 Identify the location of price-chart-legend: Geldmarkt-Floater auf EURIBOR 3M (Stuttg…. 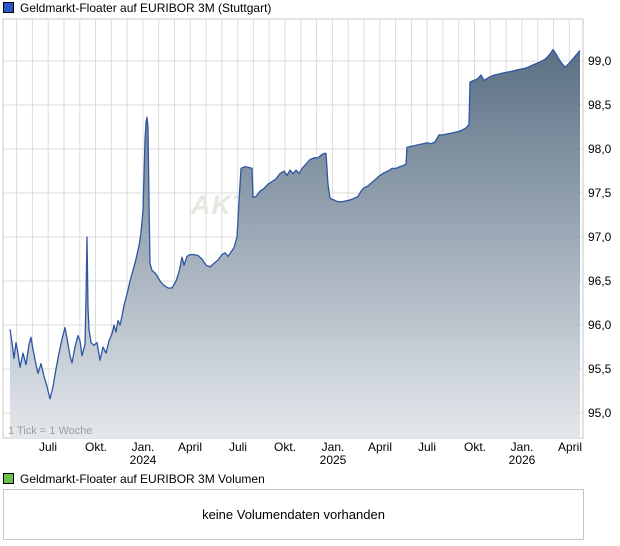
(137, 7).